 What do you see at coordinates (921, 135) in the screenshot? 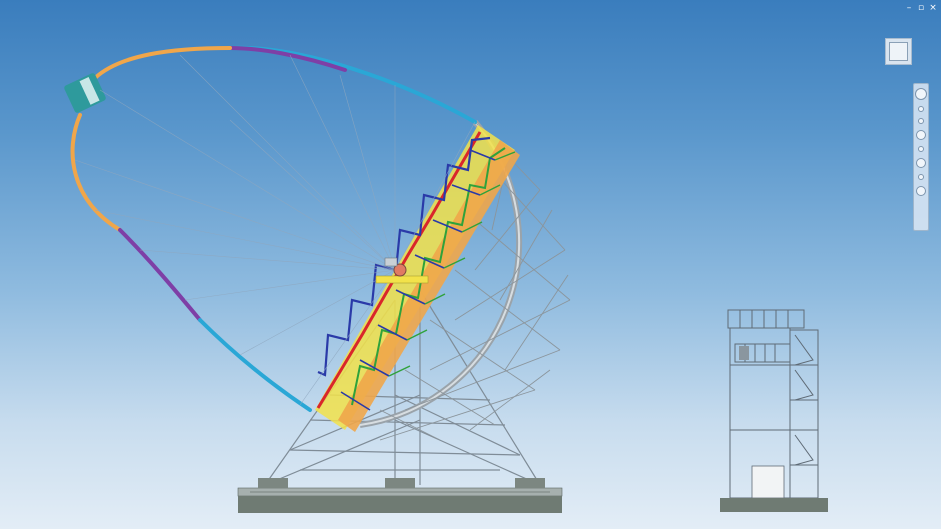
I see `orbit-icon` at bounding box center [921, 135].